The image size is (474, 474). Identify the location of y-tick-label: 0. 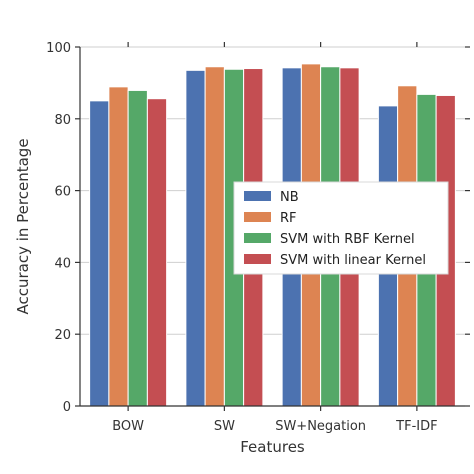
(67, 407).